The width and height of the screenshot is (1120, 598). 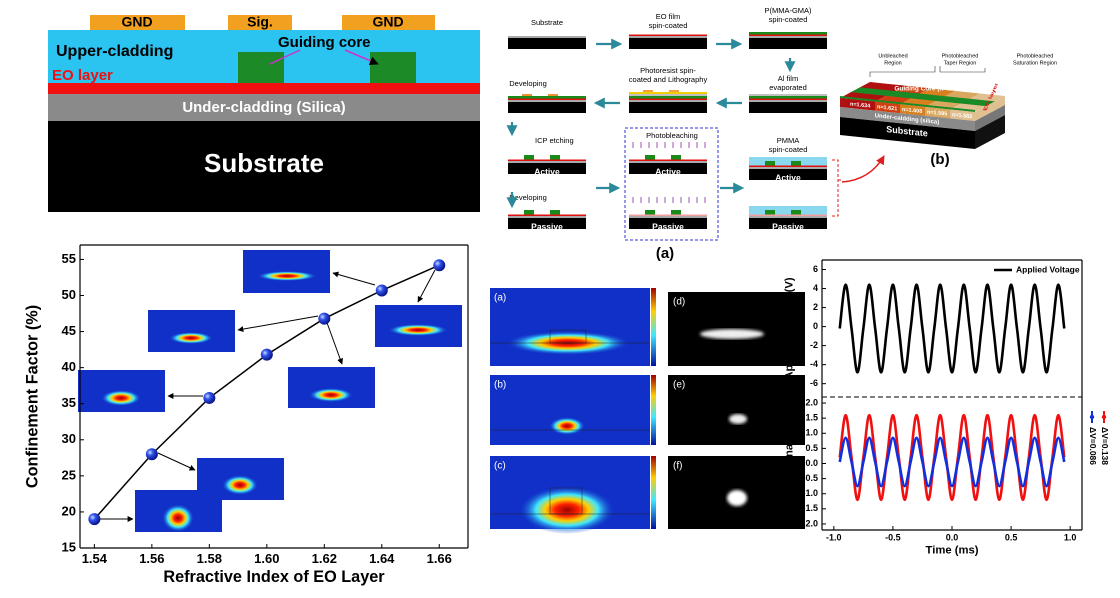 What do you see at coordinates (1048, 269) in the screenshot?
I see `legend-label: Applied Voltage` at bounding box center [1048, 269].